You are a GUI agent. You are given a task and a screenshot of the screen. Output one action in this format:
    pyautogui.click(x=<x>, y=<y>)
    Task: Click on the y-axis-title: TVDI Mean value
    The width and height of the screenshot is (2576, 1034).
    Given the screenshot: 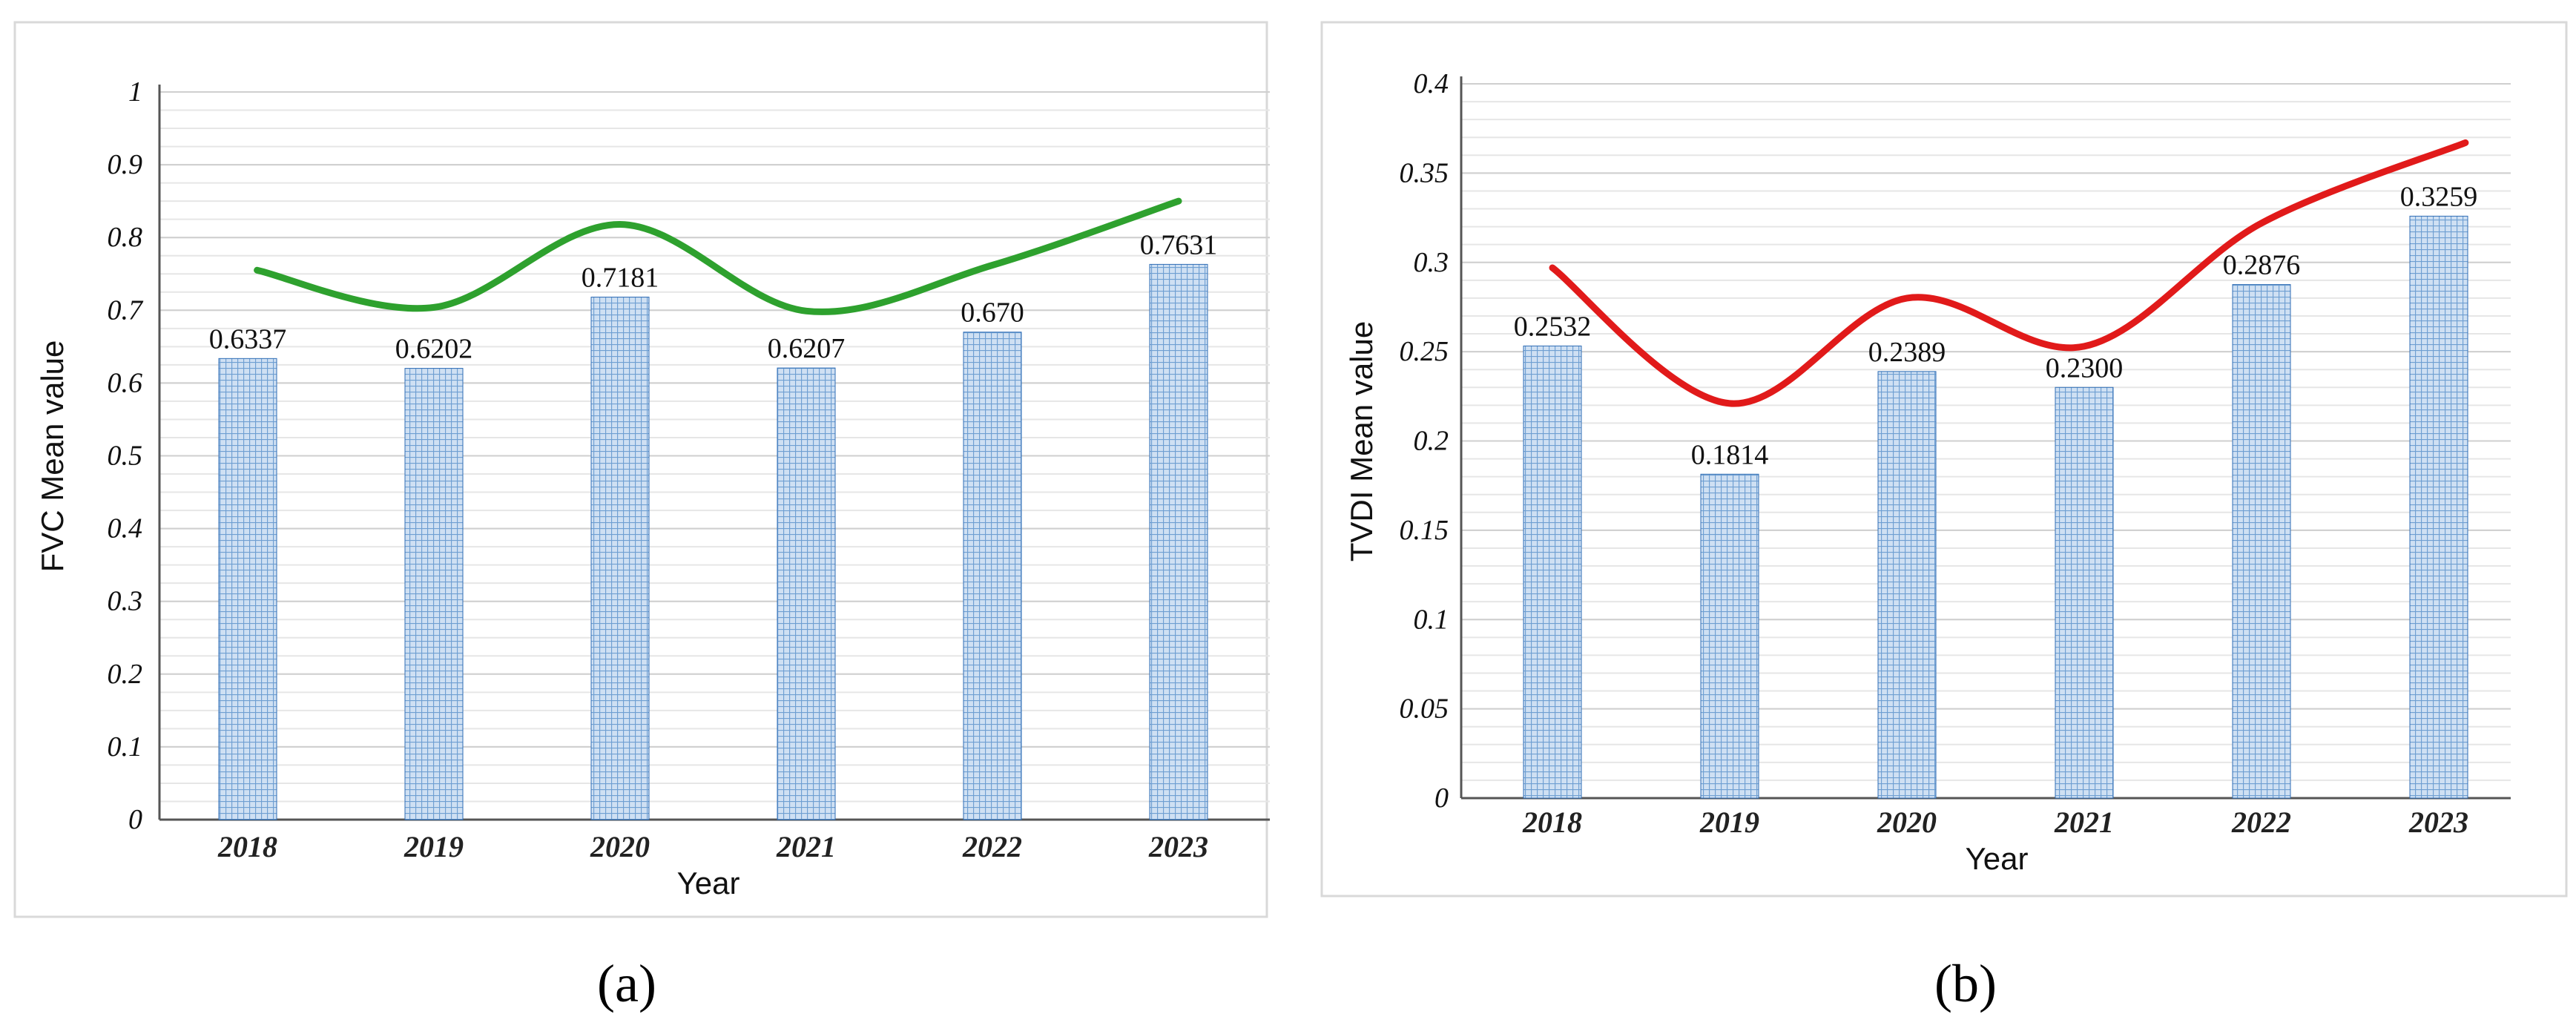 What is the action you would take?
    pyautogui.click(x=1362, y=441)
    